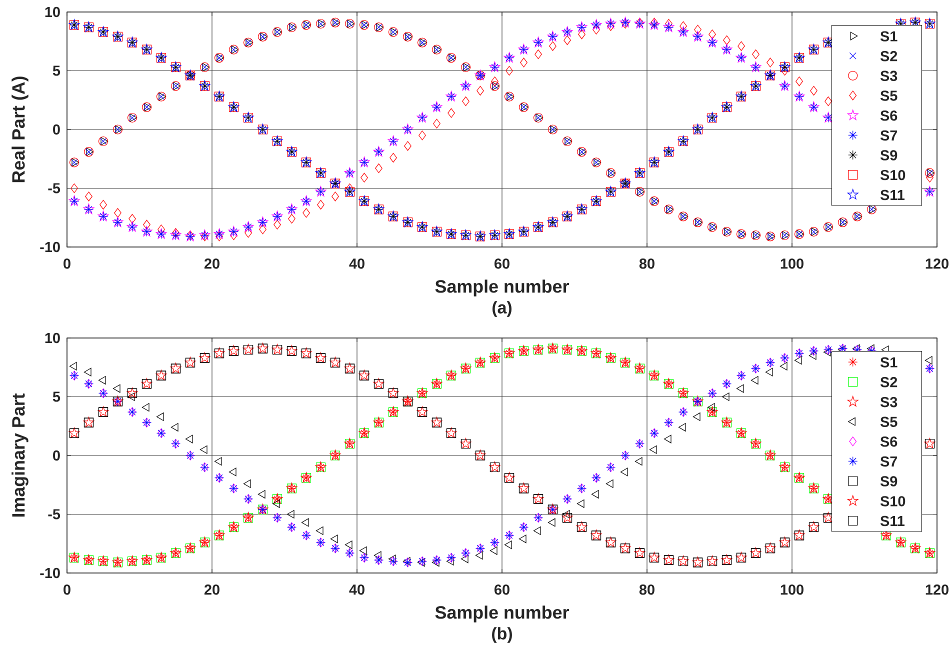 The height and width of the screenshot is (654, 951). What do you see at coordinates (502, 309) in the screenshot?
I see `text: (a)` at bounding box center [502, 309].